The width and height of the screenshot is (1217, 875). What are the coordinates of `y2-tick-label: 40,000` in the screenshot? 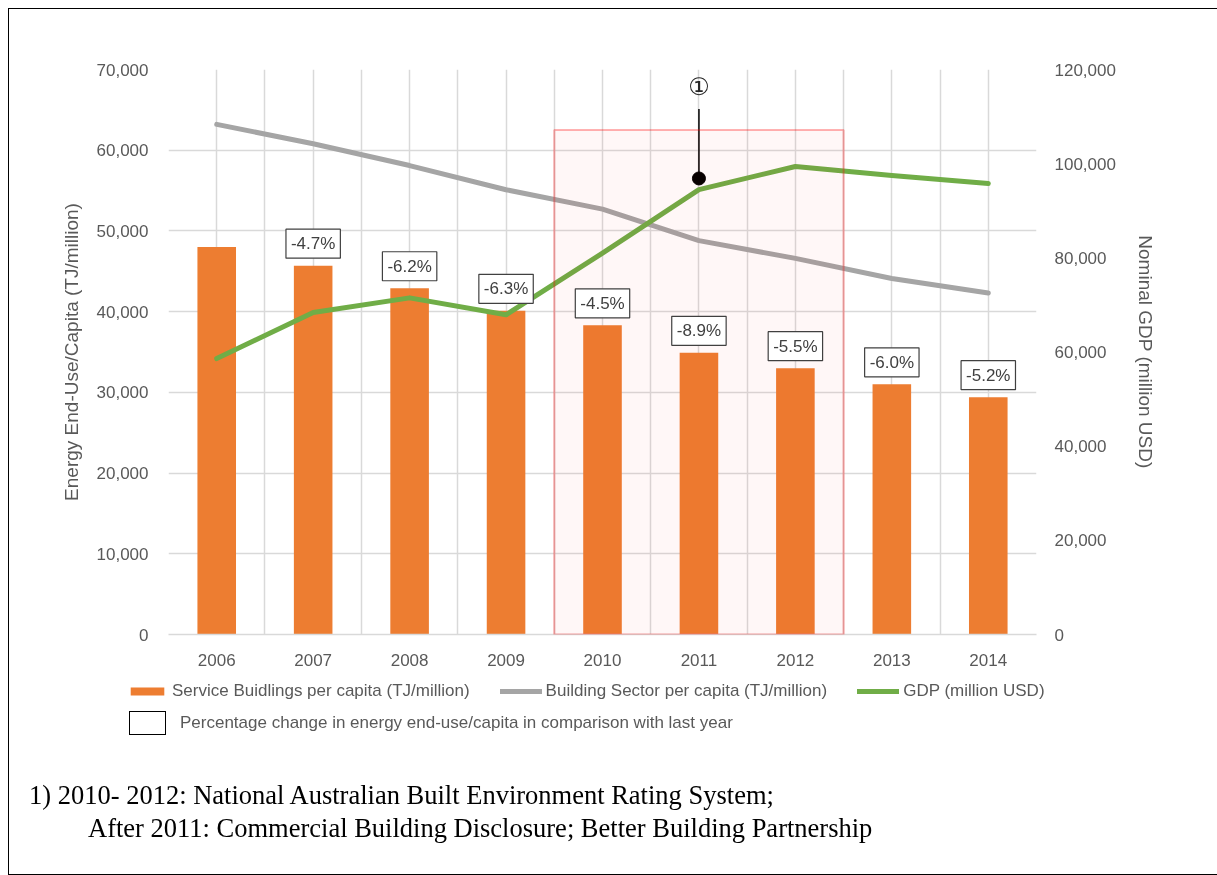 It's located at (1080, 447).